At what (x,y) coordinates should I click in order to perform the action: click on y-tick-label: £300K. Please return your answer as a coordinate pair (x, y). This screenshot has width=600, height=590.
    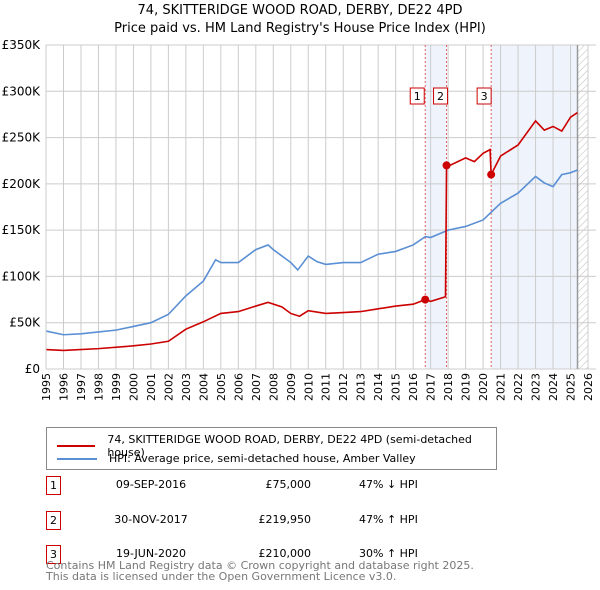
    Looking at the image, I should click on (22, 91).